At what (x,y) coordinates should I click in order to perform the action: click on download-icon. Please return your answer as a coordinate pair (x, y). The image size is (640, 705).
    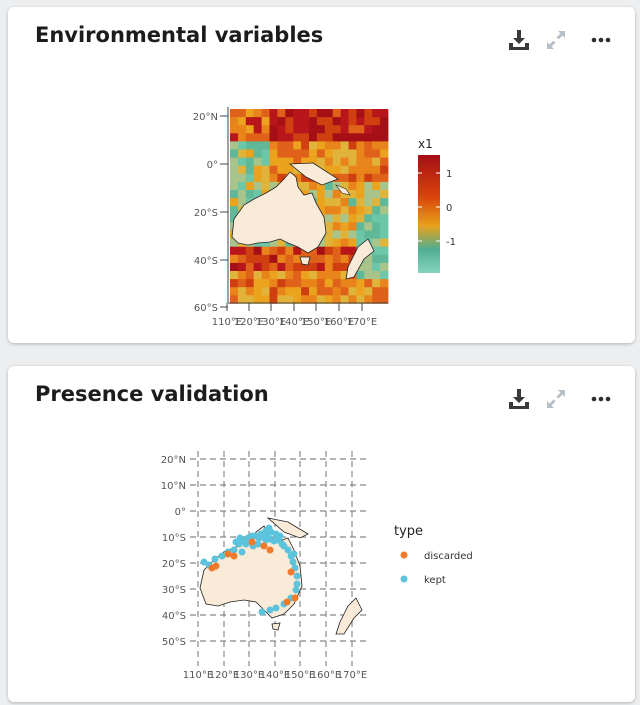
    Looking at the image, I should click on (519, 40).